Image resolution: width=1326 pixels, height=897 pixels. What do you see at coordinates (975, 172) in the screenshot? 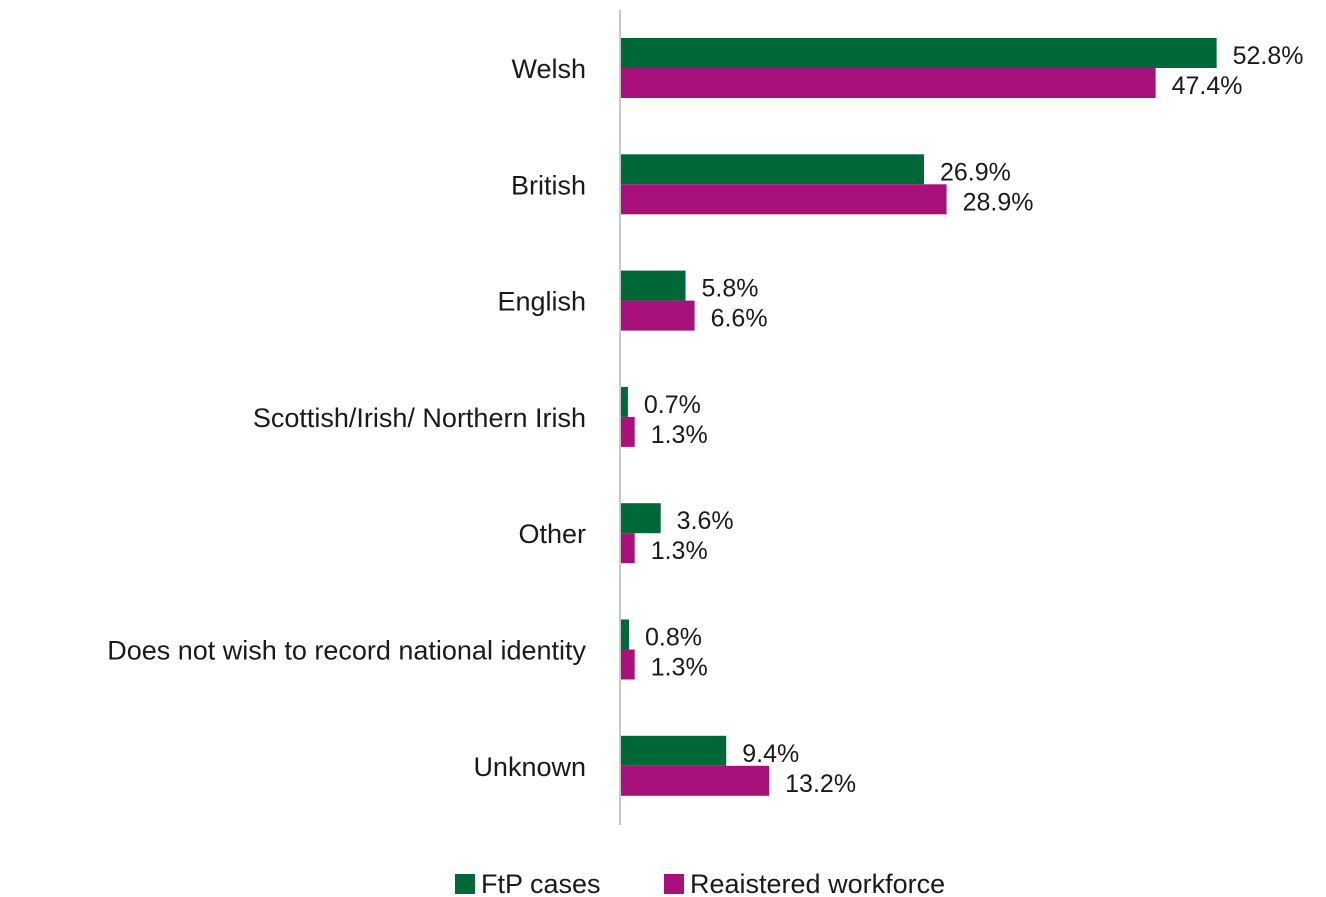
I see `data-label: 26.9%` at bounding box center [975, 172].